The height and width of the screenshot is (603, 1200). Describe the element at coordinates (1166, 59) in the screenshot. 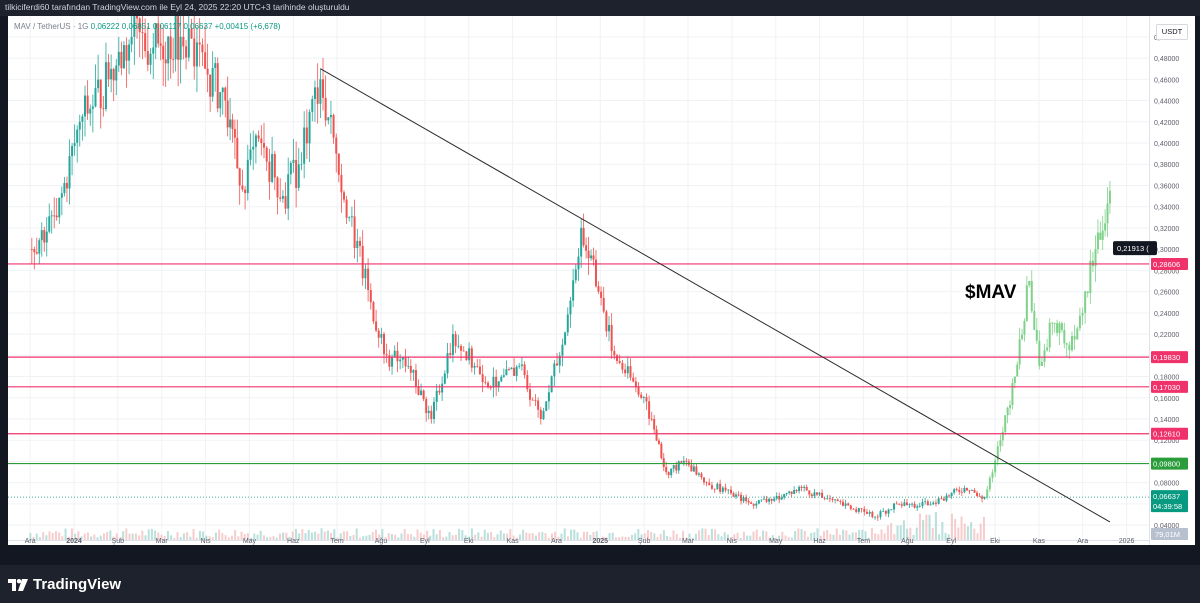

I see `price-tick-label: 0,48000` at that location.